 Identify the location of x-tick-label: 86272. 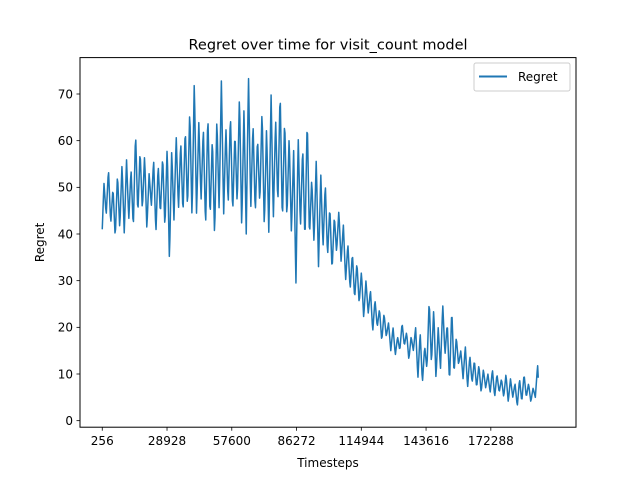
(296, 441).